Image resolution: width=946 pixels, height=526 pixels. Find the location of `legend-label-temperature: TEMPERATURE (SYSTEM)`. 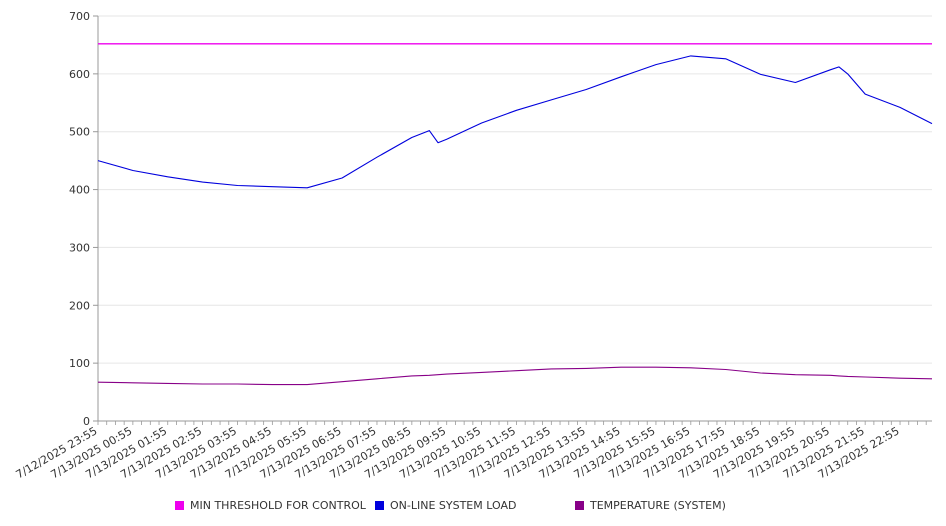

legend-label-temperature: TEMPERATURE (SYSTEM) is located at coordinates (658, 505).